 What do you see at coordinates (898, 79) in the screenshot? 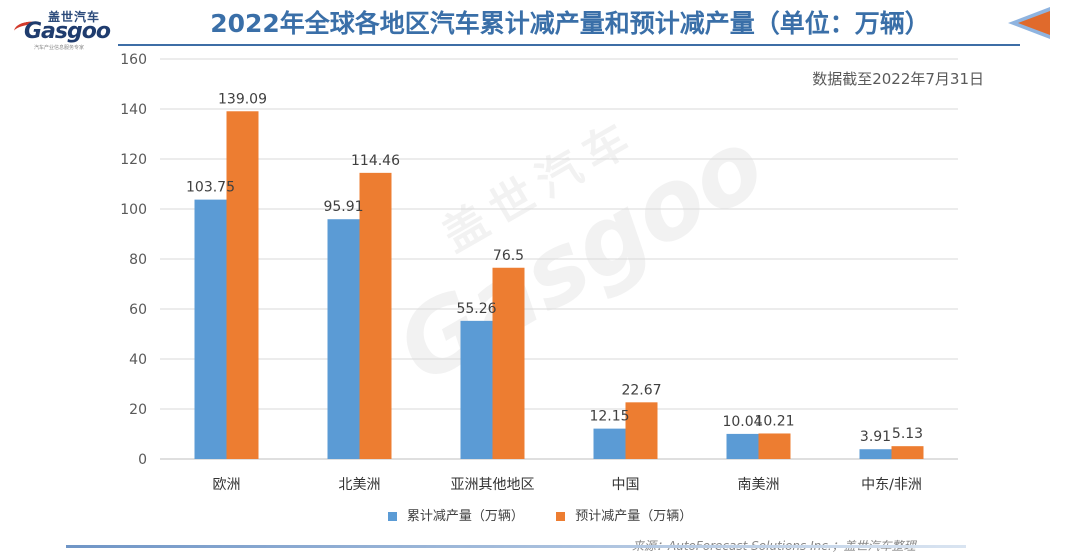
I see `data-date-note: 数据截至2022年7月31日` at bounding box center [898, 79].